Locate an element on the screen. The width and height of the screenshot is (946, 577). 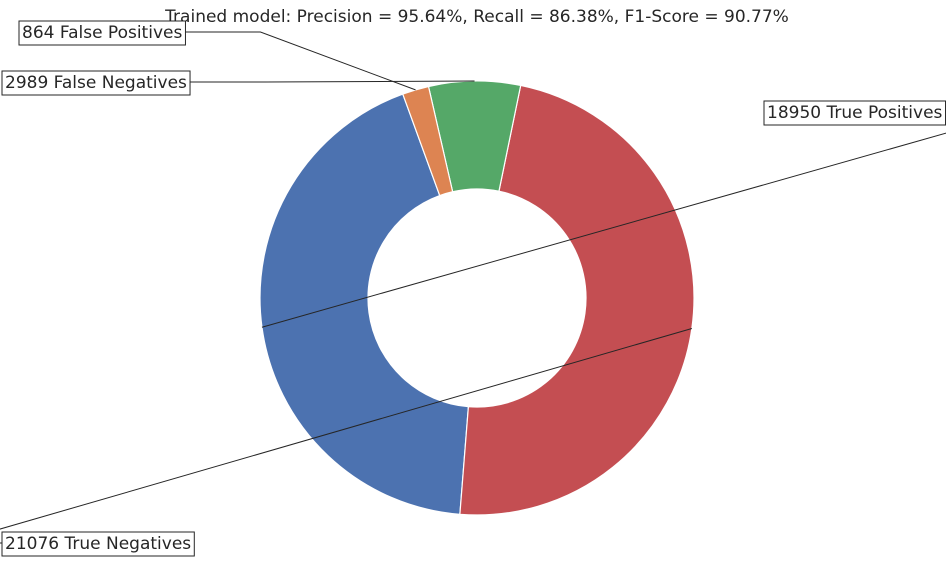
slice-label-text: 2989 False Negatives is located at coordinates (96, 83).